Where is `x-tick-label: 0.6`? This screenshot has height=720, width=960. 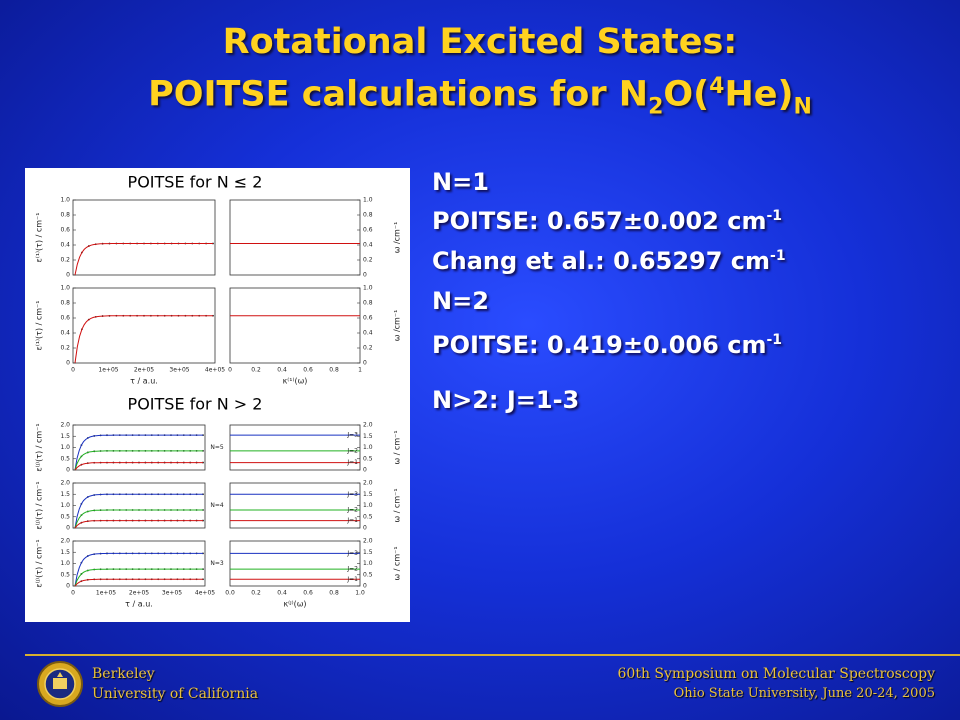 x-tick-label: 0.6 is located at coordinates (308, 593).